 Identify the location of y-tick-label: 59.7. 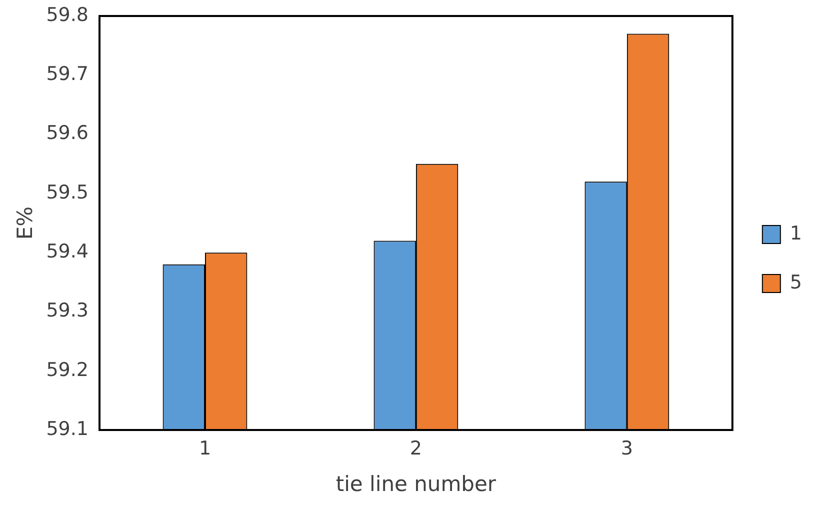
(67, 74).